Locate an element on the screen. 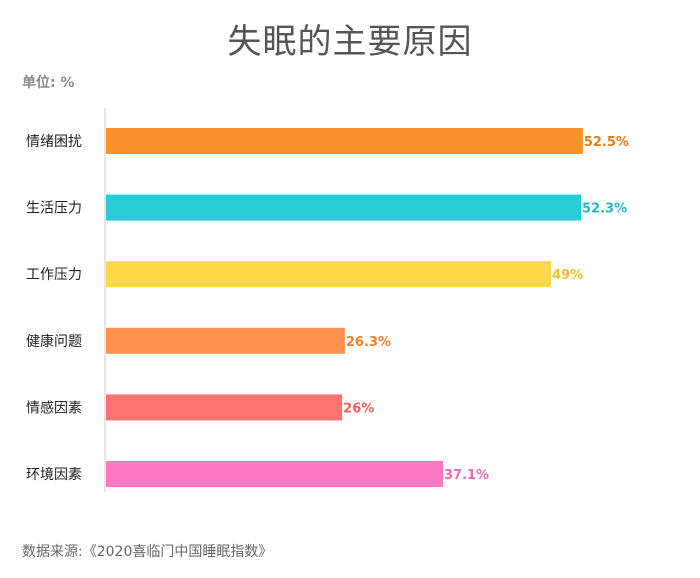 The height and width of the screenshot is (578, 700). category-label: 环境因素 is located at coordinates (54, 475).